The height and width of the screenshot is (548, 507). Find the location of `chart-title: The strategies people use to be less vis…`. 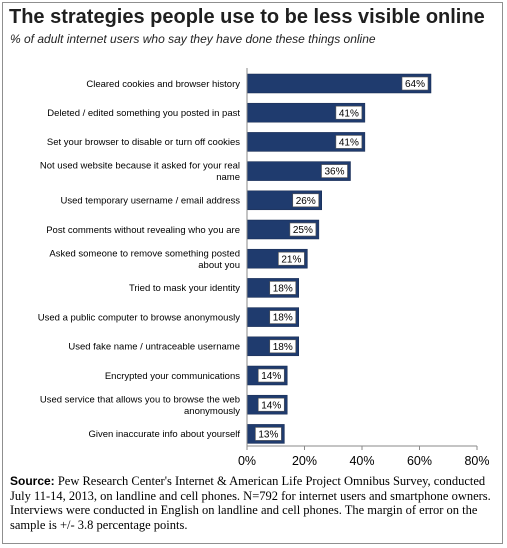

chart-title: The strategies people use to be less vis… is located at coordinates (247, 17).